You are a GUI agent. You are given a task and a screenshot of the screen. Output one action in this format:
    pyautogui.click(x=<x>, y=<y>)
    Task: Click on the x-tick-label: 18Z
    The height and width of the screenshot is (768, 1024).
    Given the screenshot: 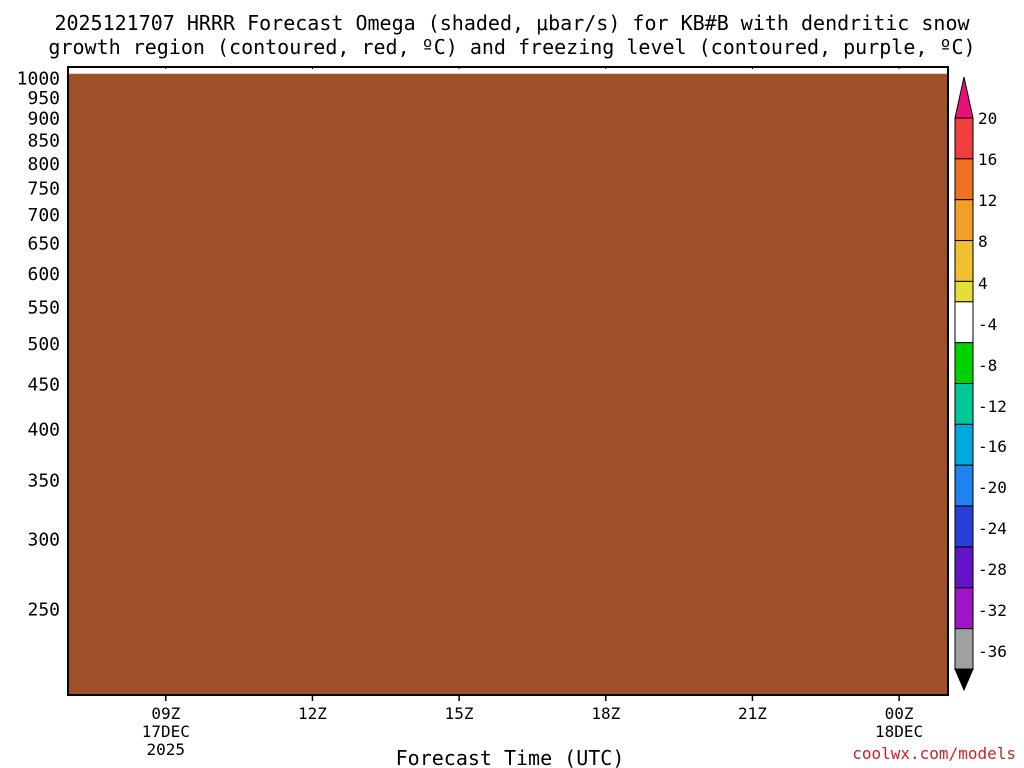 What is the action you would take?
    pyautogui.click(x=605, y=713)
    